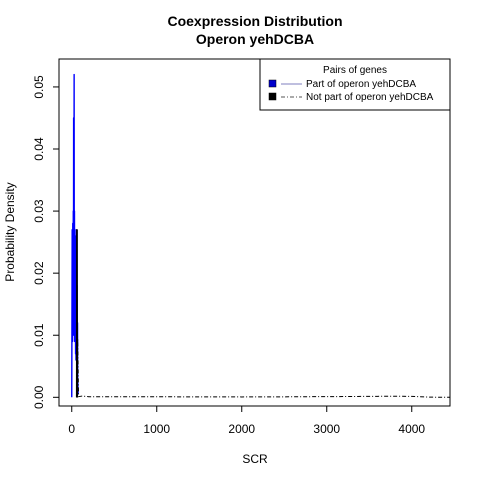  Describe the element at coordinates (272, 83) in the screenshot. I see `legend-swatch-part` at that location.